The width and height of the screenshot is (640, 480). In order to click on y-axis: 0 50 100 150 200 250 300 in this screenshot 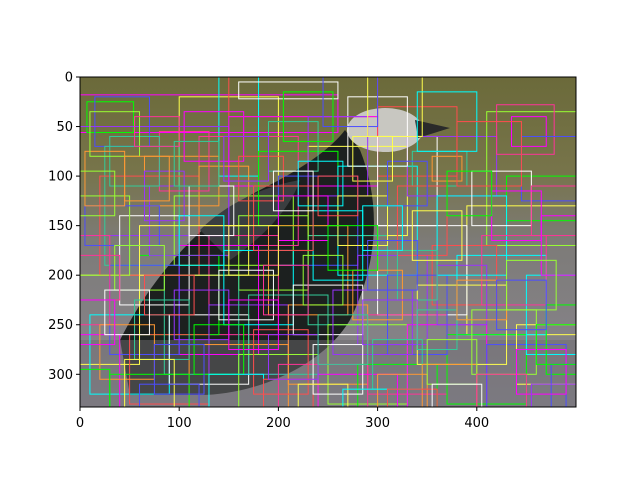, I will do `click(64, 227)`.